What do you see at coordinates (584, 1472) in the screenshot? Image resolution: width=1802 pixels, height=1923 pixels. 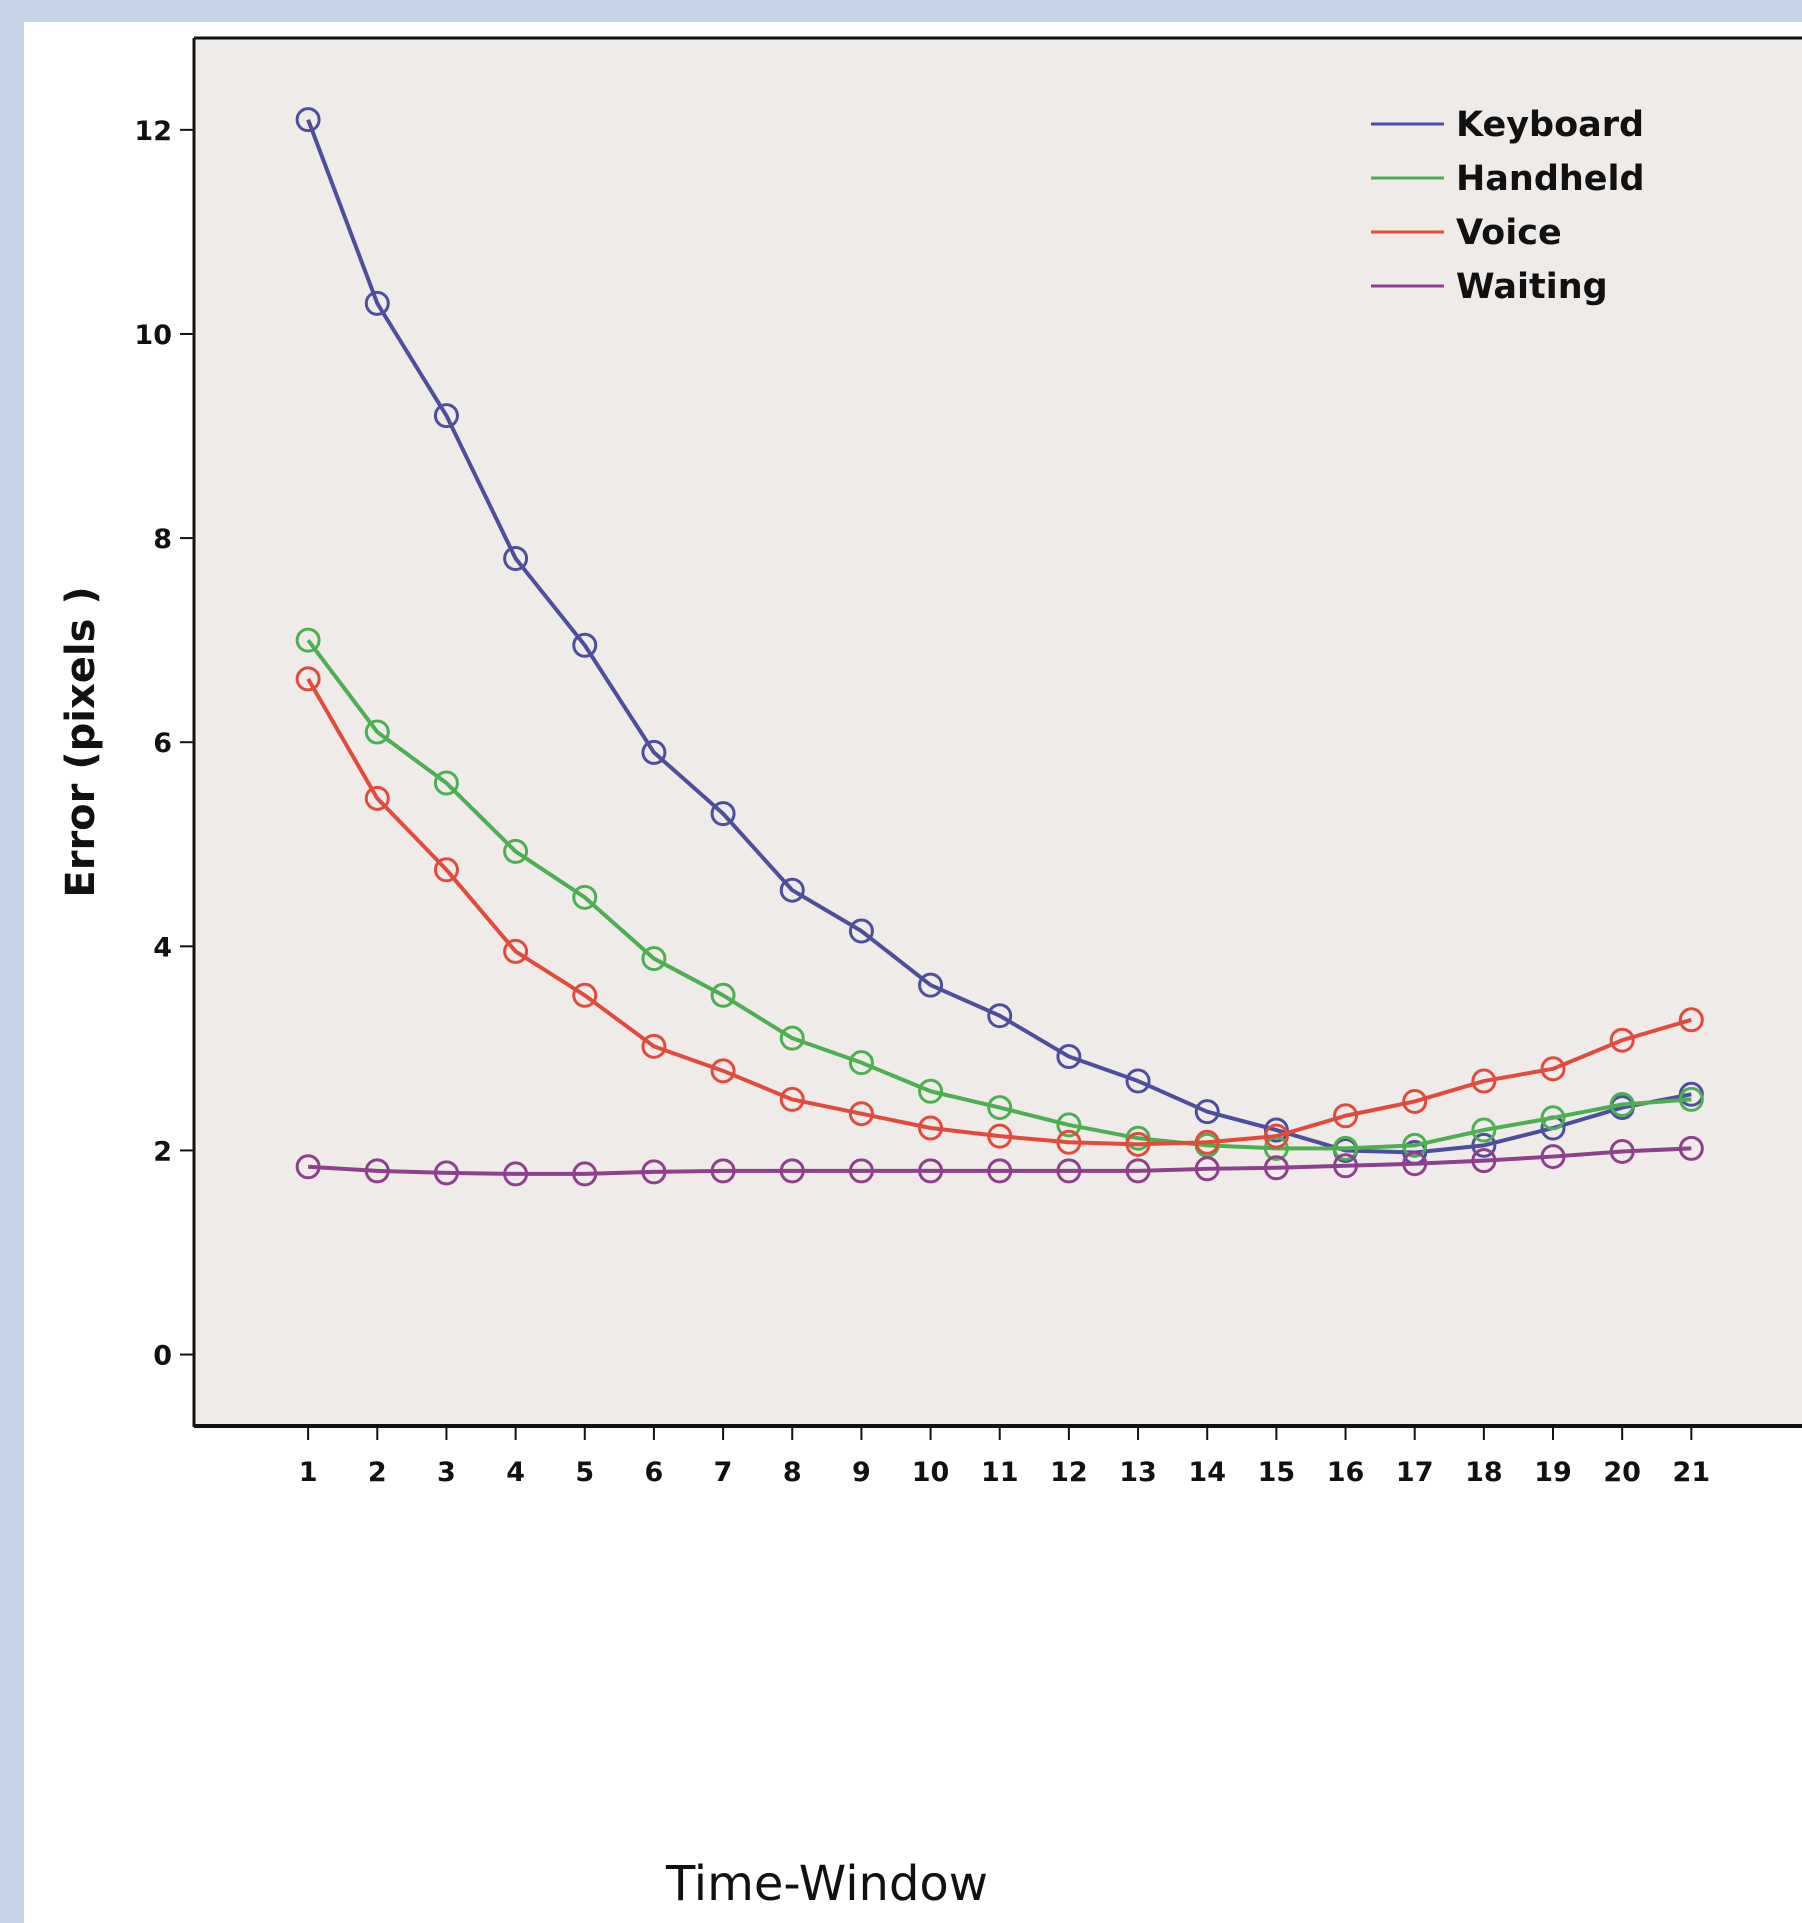 I see `x-tick-label: 5` at bounding box center [584, 1472].